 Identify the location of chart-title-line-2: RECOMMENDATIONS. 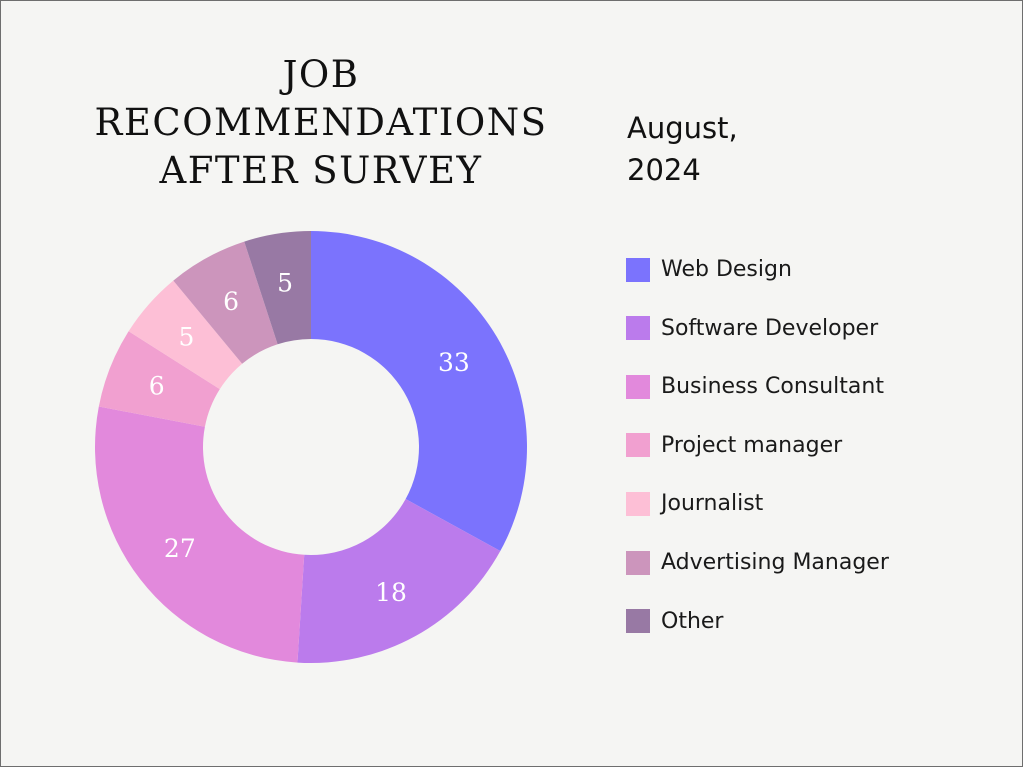
(321, 122).